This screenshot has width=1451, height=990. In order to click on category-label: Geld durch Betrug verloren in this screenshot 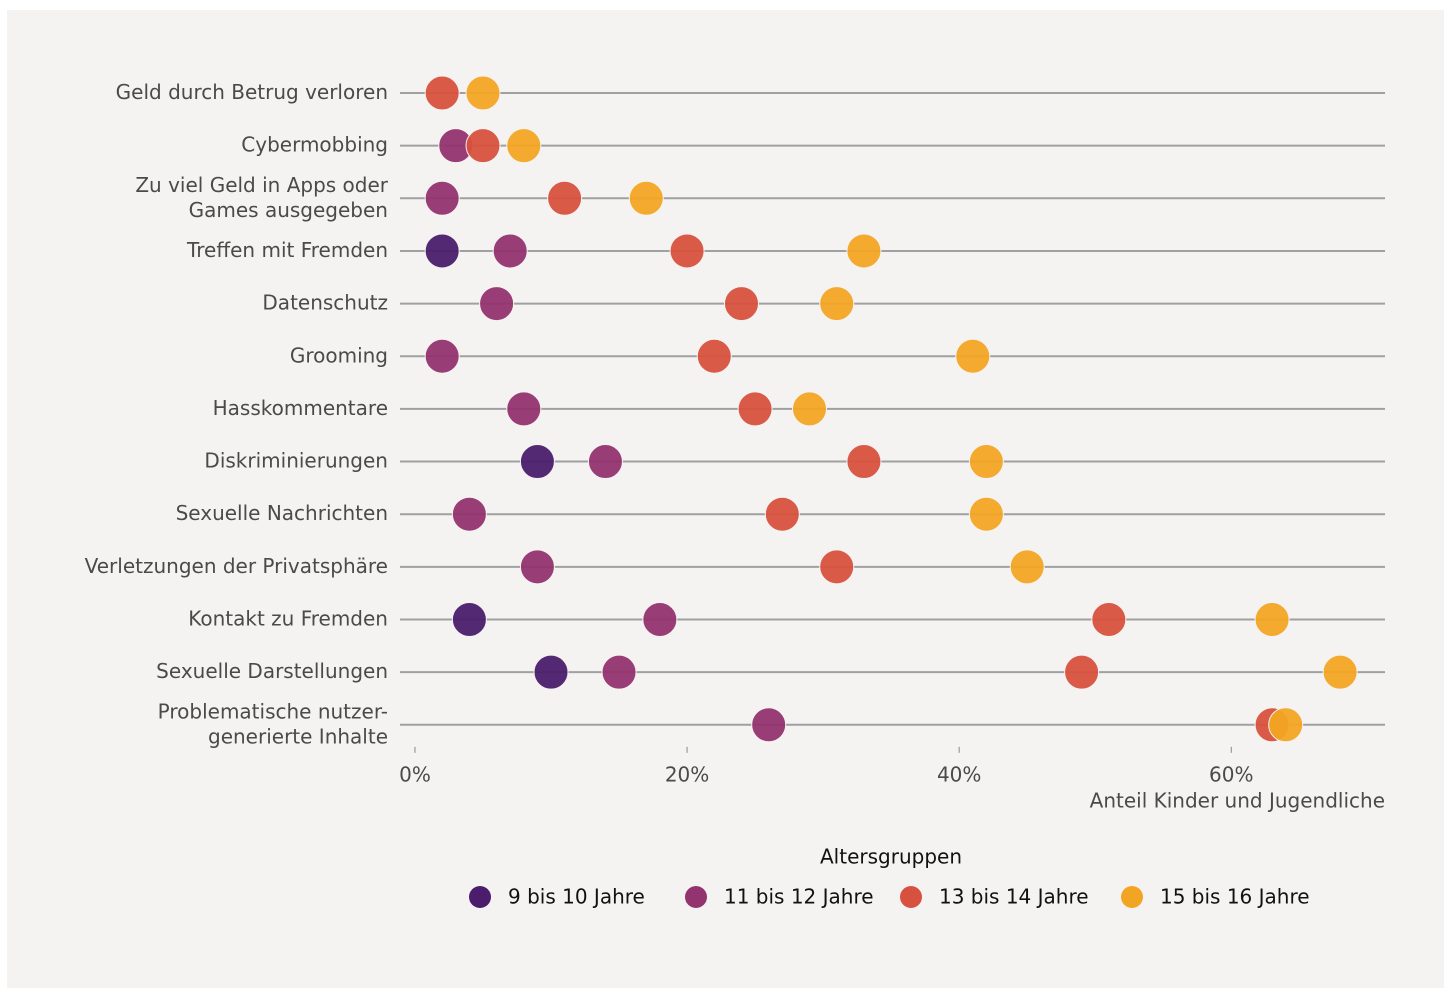, I will do `click(252, 92)`.